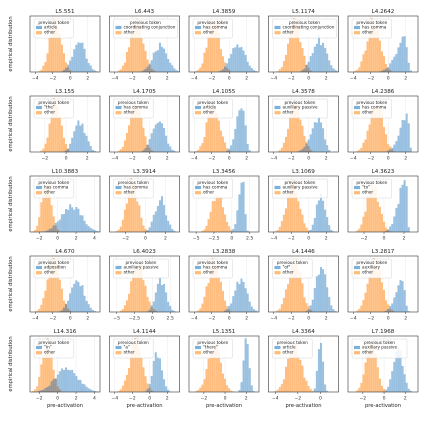 Image resolution: width=423 pixels, height=423 pixels. Describe the element at coordinates (366, 187) in the screenshot. I see `legend-entry: "to"` at that location.